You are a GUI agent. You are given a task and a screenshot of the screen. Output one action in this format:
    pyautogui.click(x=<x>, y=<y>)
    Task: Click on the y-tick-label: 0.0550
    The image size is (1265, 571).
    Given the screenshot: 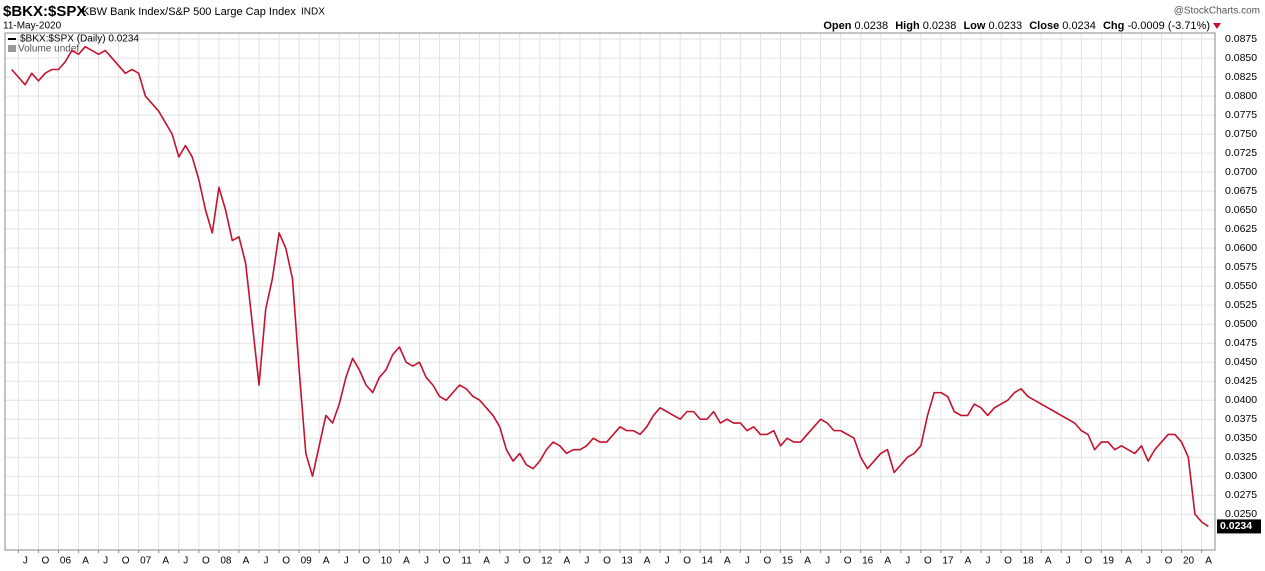 What is the action you would take?
    pyautogui.click(x=1241, y=286)
    